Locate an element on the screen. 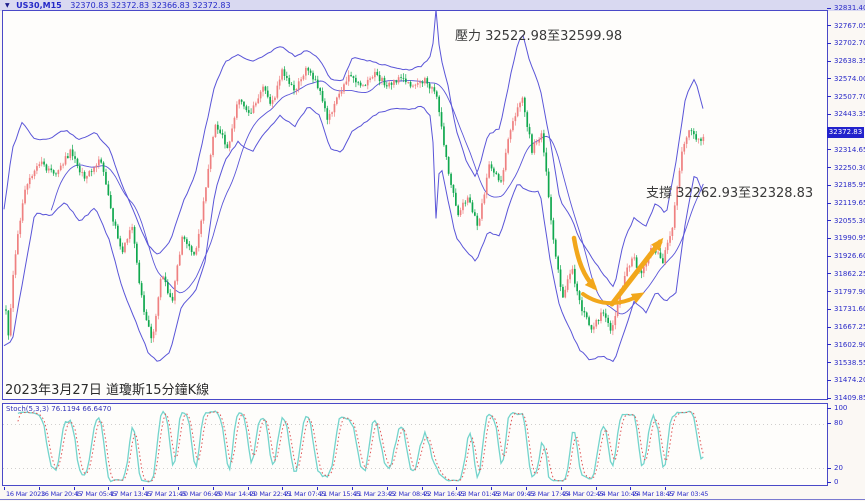 This screenshot has height=501, width=865. time-axis-label: 22 Mar 08:45 is located at coordinates (409, 494).